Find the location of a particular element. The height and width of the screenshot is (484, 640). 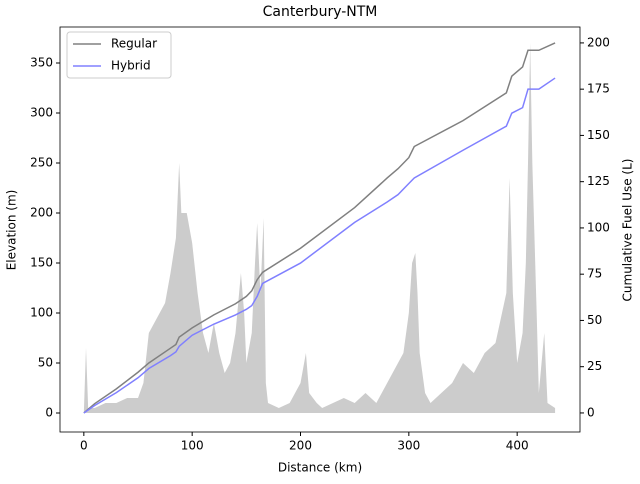

y2-tick-label: 75 is located at coordinates (594, 274).